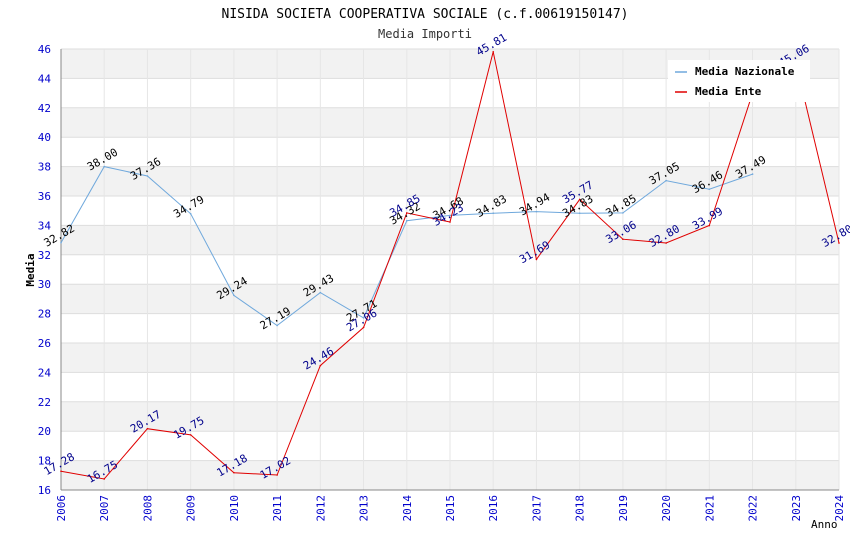 The image size is (850, 550). Describe the element at coordinates (45, 78) in the screenshot. I see `y-tick-label: 44` at that location.